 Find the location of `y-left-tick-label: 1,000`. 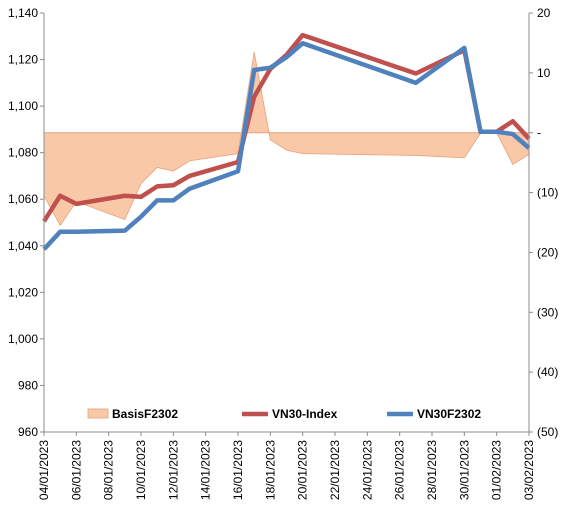

y-left-tick-label: 1,000 is located at coordinates (23, 339).